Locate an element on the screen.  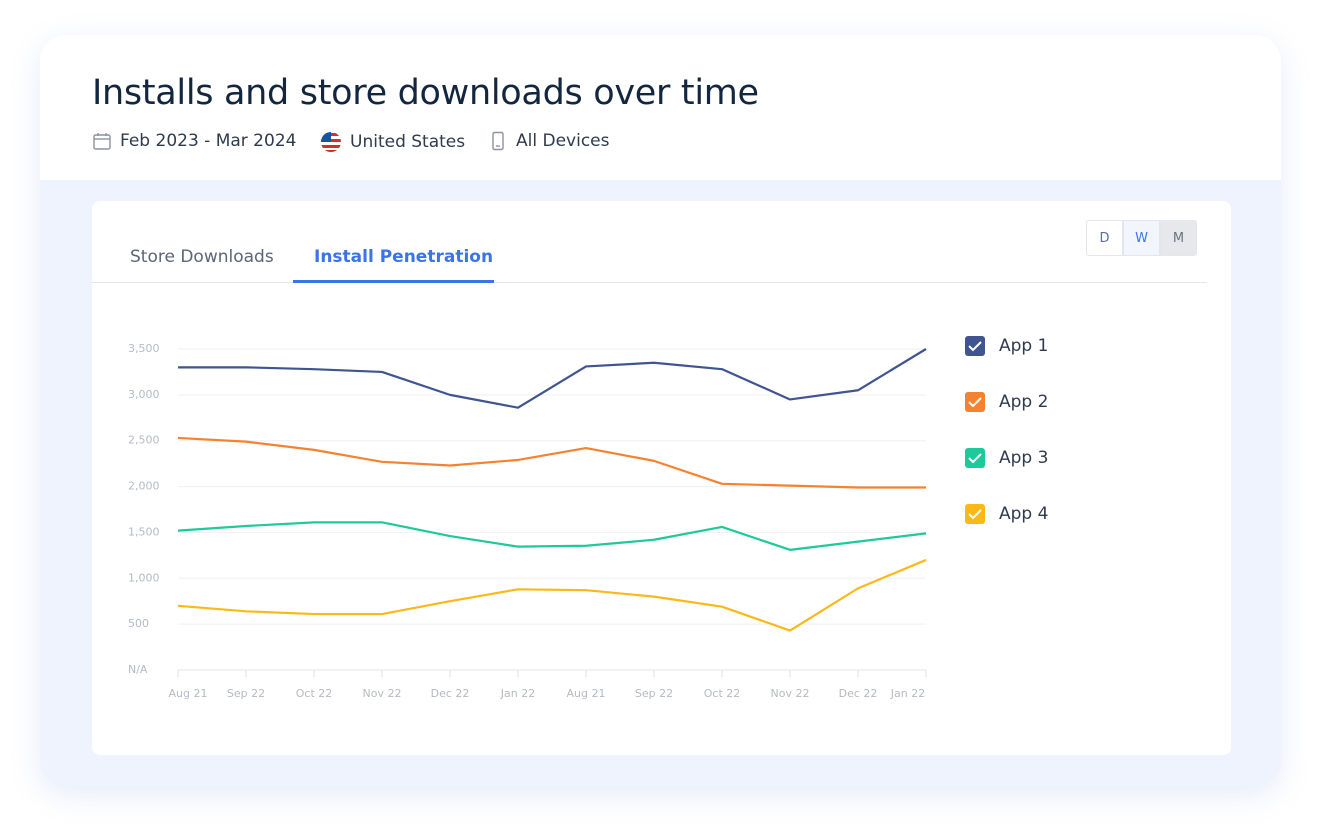
date-range-text: Feb 2023 - Mar 2024 is located at coordinates (208, 141).